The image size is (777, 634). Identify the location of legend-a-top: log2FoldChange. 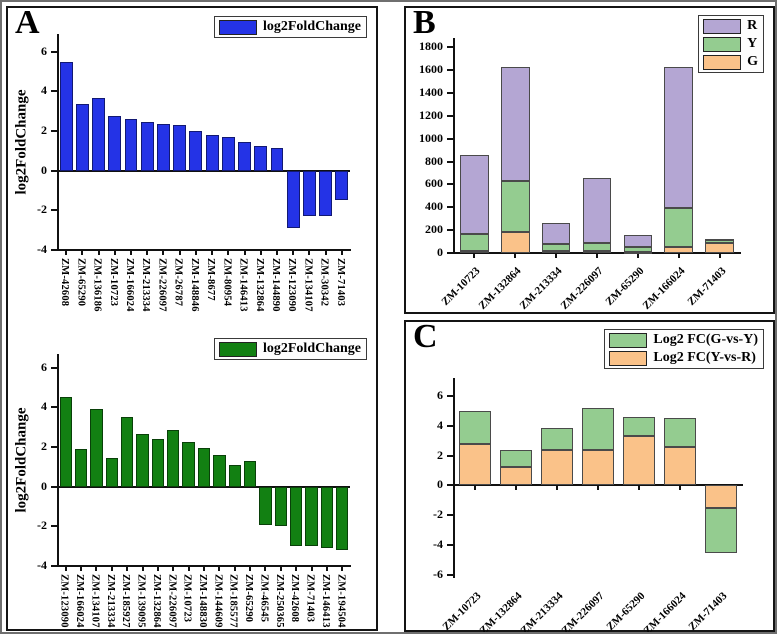
(290, 27).